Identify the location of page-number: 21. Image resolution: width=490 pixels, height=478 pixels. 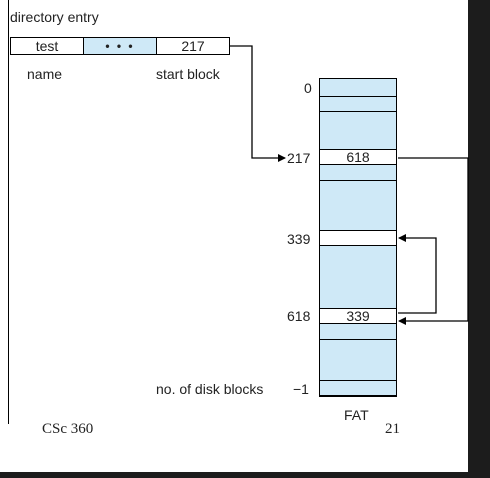
(392, 429).